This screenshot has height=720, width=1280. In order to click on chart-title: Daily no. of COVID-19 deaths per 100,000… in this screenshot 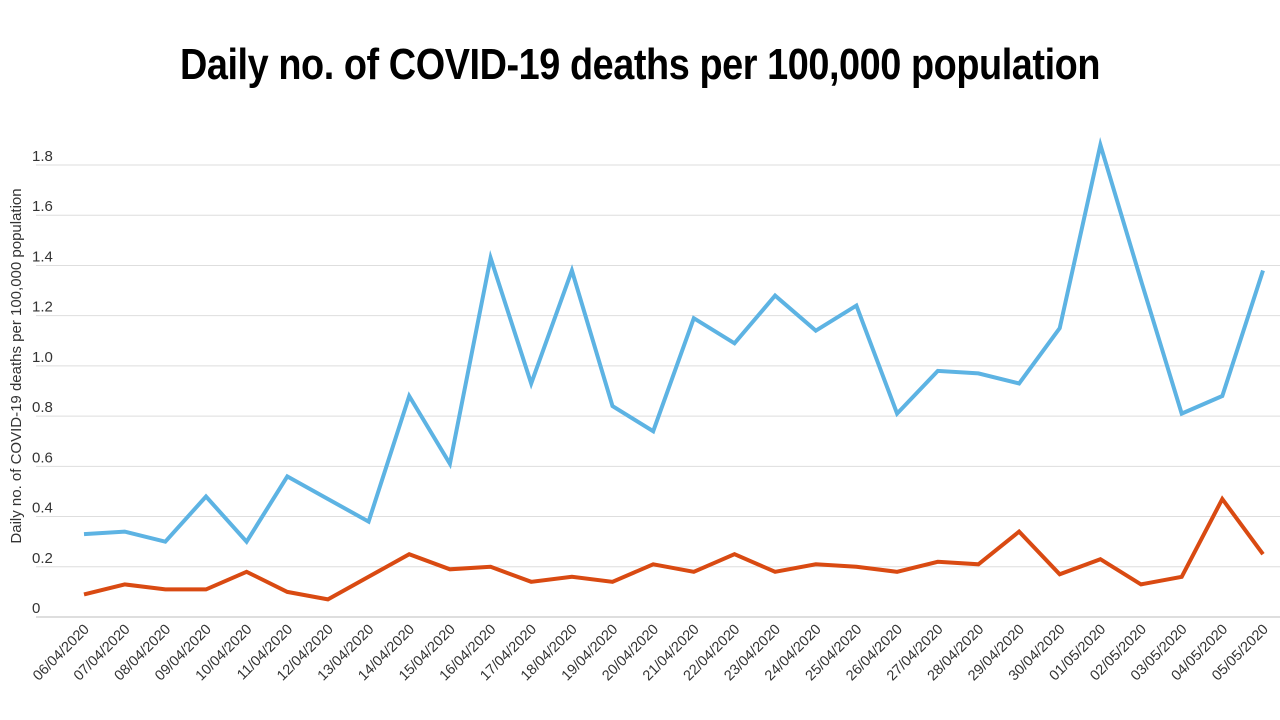, I will do `click(640, 64)`.